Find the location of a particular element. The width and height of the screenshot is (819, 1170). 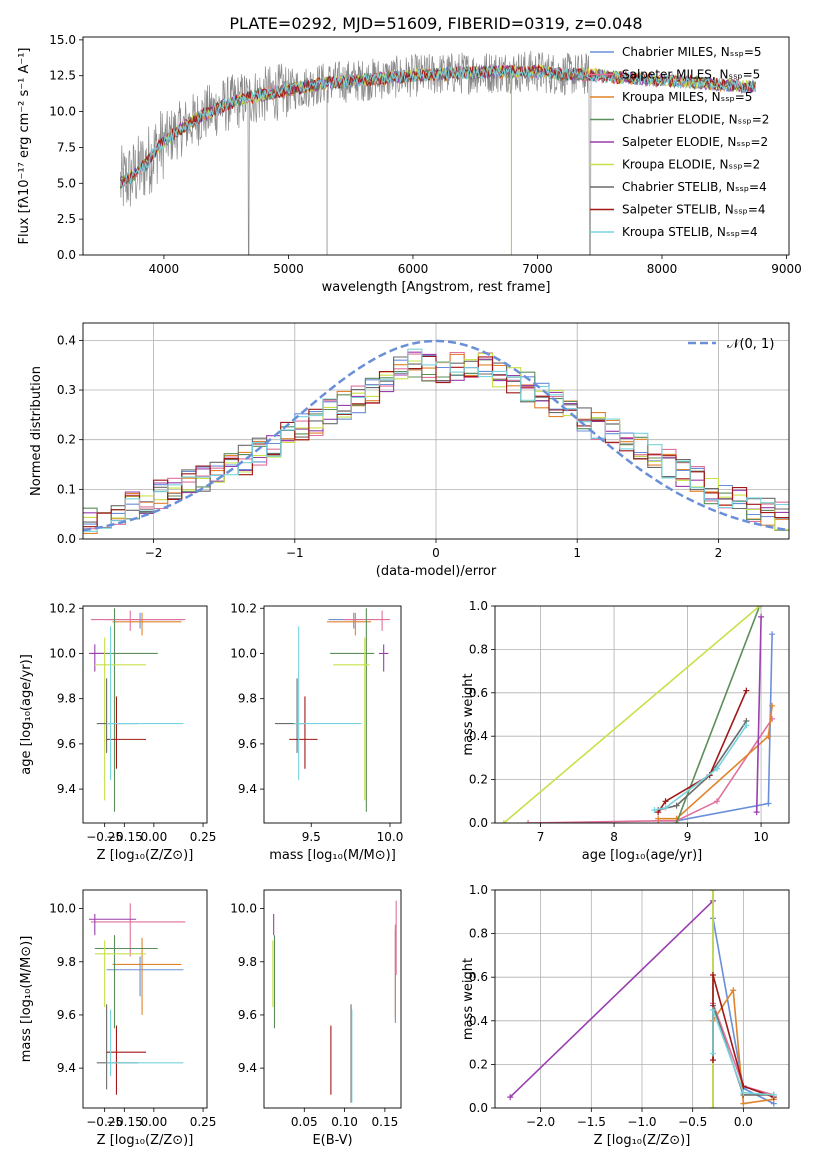

series-weight_vs_Z is located at coordinates (642, 999).